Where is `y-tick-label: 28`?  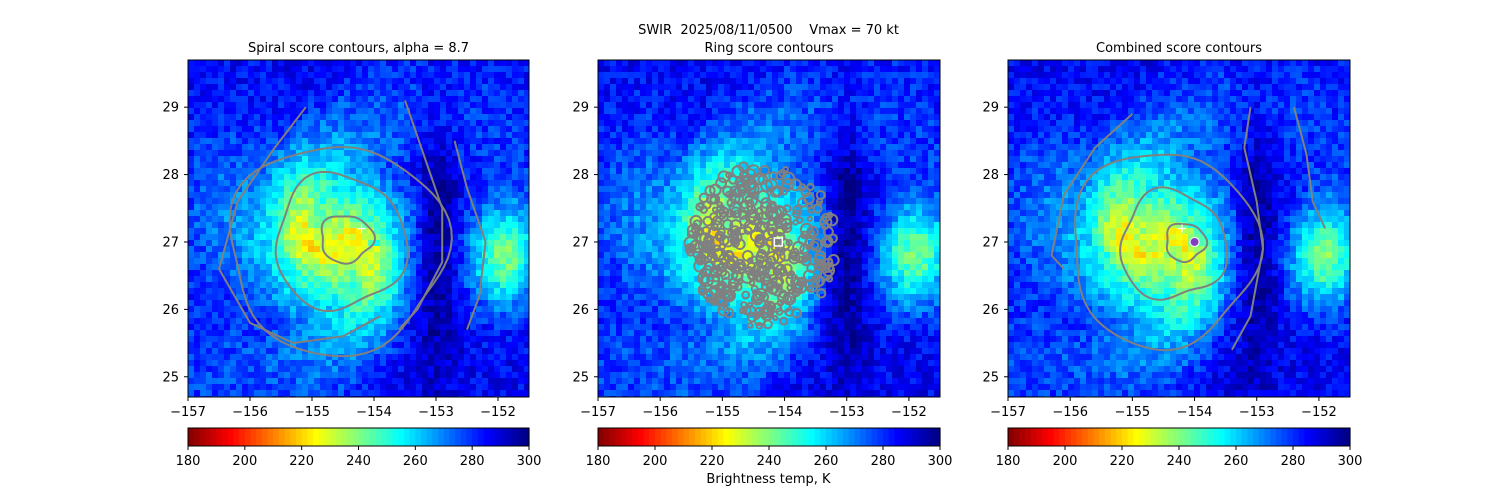 y-tick-label: 28 is located at coordinates (580, 175).